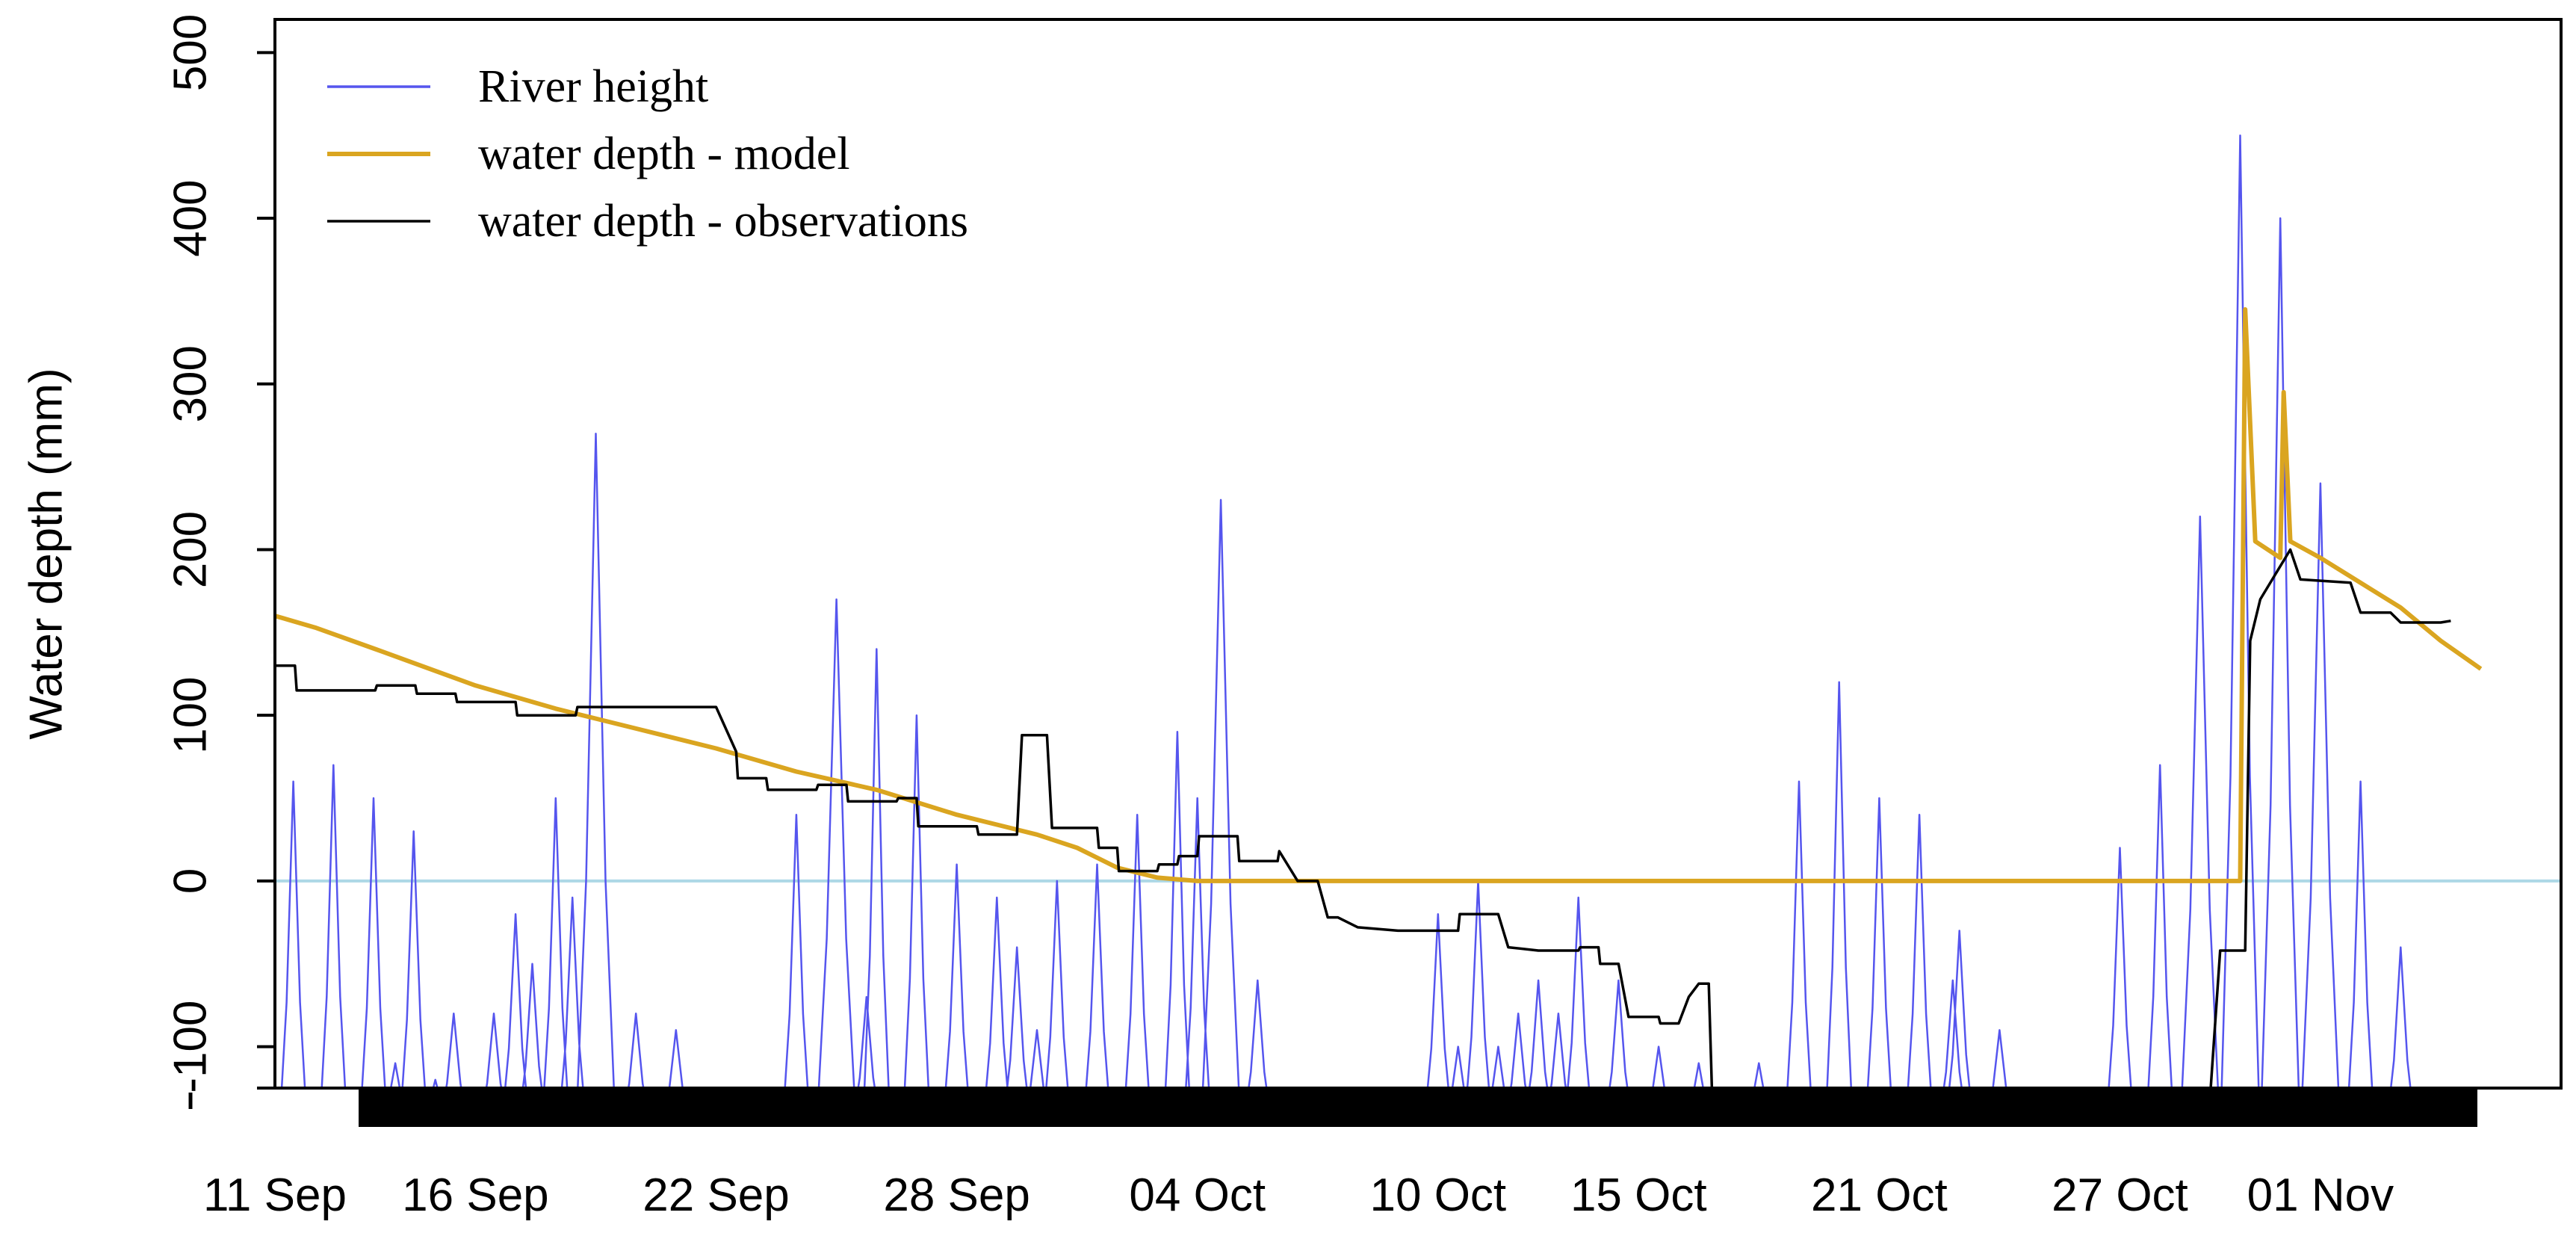  Describe the element at coordinates (191, 714) in the screenshot. I see `y-tick-label: 100` at that location.